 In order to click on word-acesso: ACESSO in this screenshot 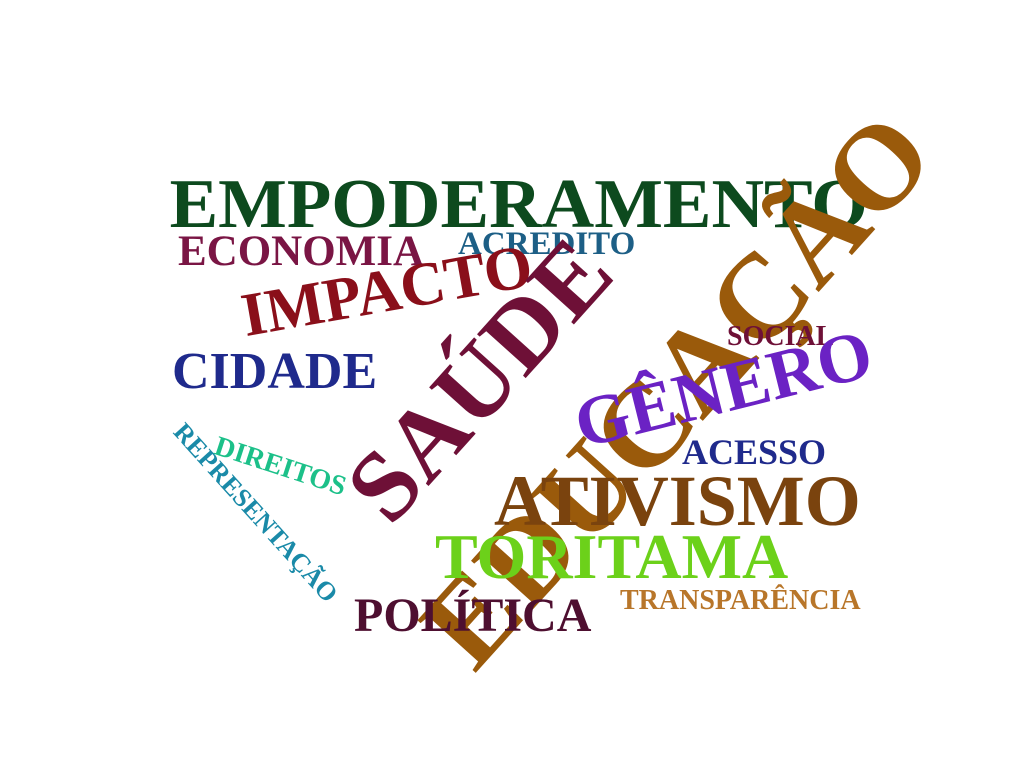, I will do `click(754, 452)`.